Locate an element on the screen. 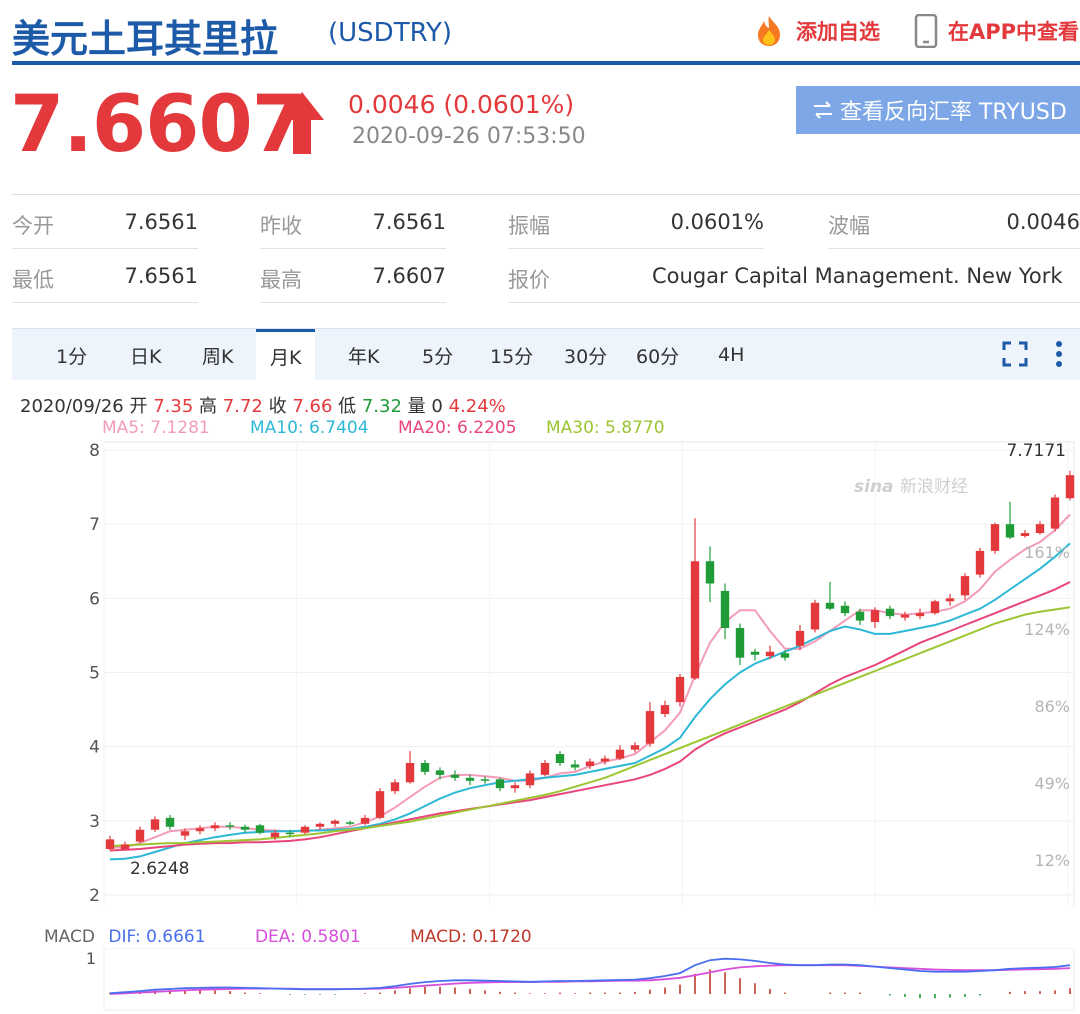  tab-yearly: 年K is located at coordinates (364, 356).